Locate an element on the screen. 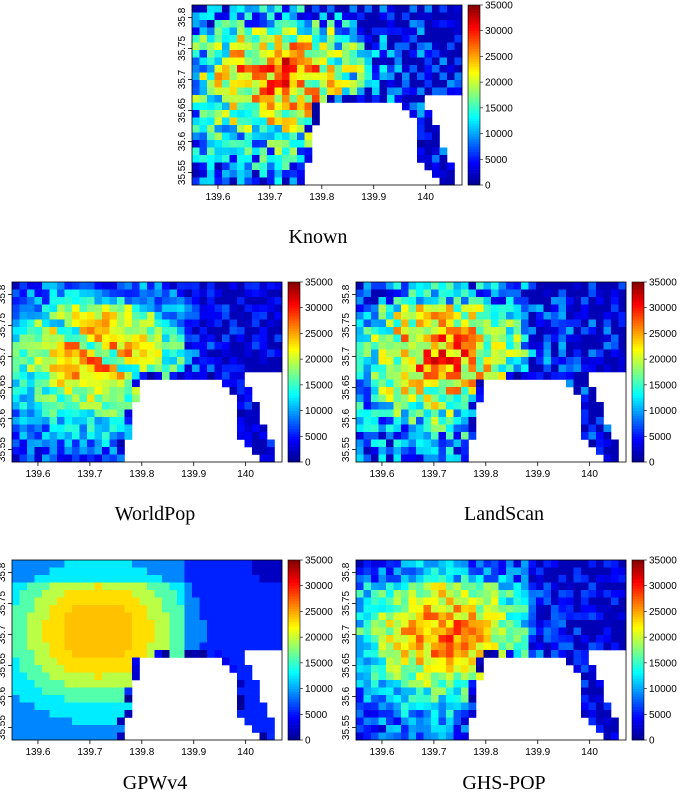  colorbar-tick-label: 0 is located at coordinates (652, 463).